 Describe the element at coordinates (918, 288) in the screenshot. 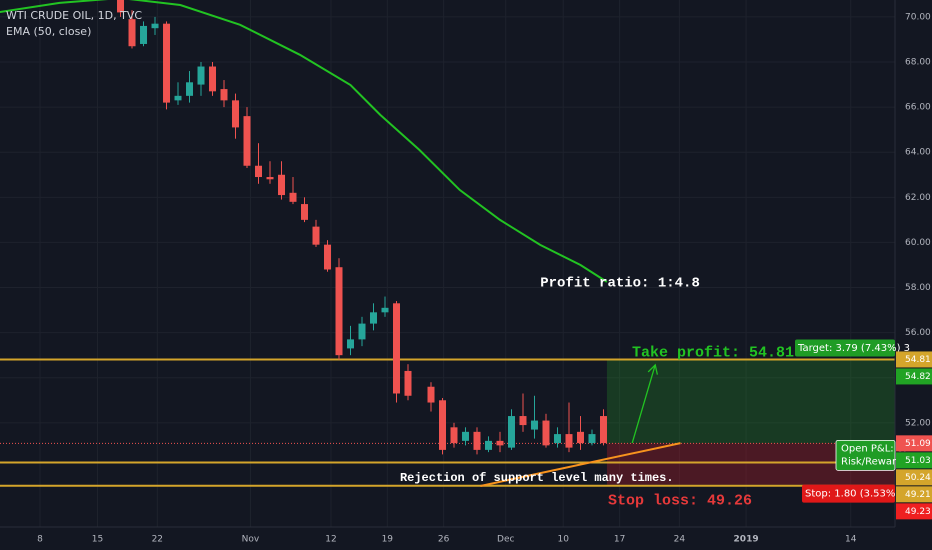

I see `y-tick-label: 58.00` at that location.